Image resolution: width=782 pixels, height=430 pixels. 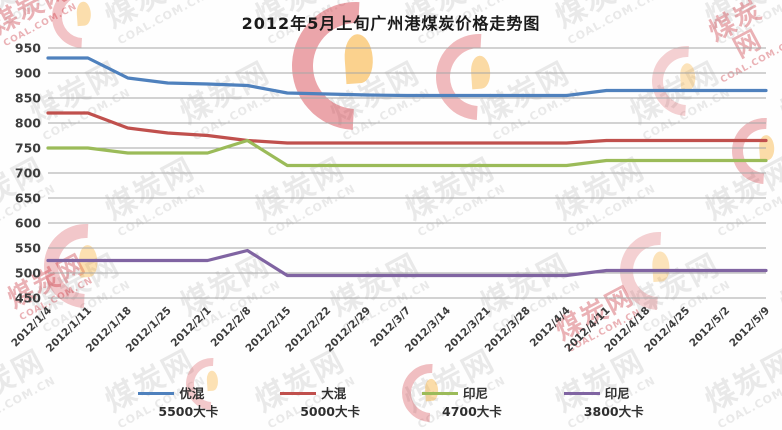 I want to click on legend-item-youhun-5500: 优混 5500大卡, so click(x=178, y=404).